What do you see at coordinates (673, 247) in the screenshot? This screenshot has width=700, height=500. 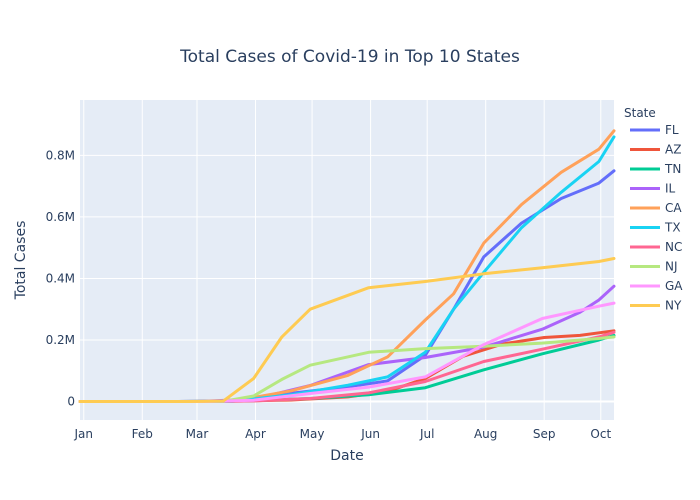 I see `legend-label-nc: NC` at bounding box center [673, 247].